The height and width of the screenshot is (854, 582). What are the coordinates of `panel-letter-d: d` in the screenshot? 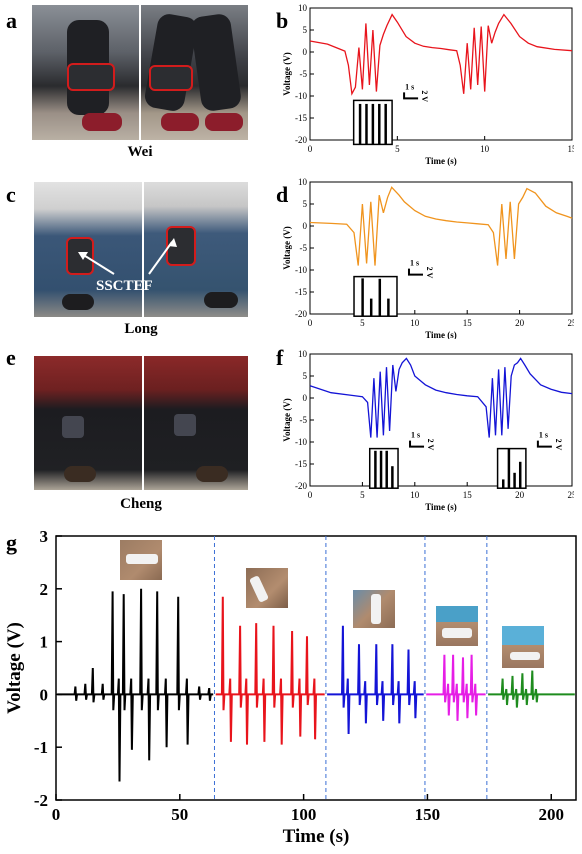 It's located at (282, 194).